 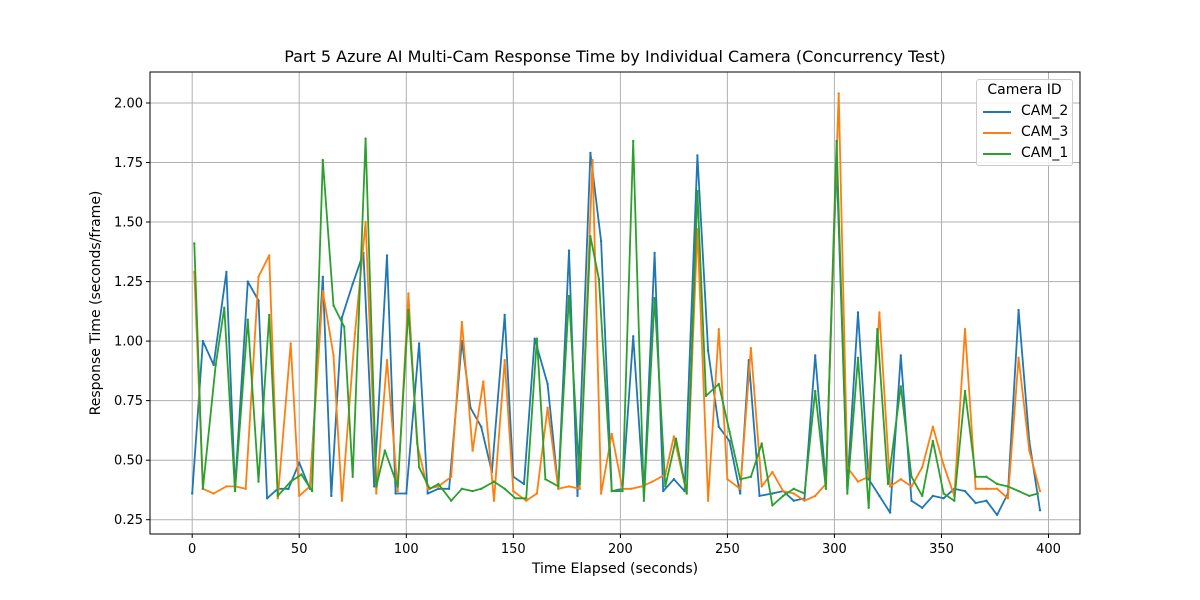 I want to click on y-tick-label: 0.25, so click(x=128, y=520).